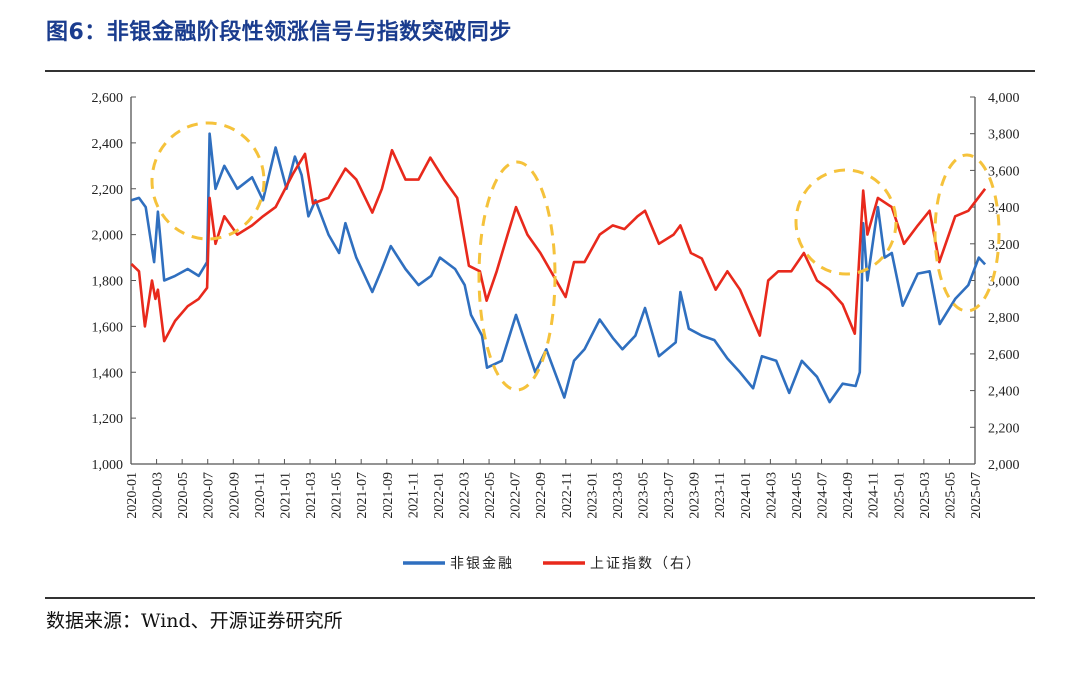  Describe the element at coordinates (413, 495) in the screenshot. I see `x-tick-label: 2021-11` at that location.